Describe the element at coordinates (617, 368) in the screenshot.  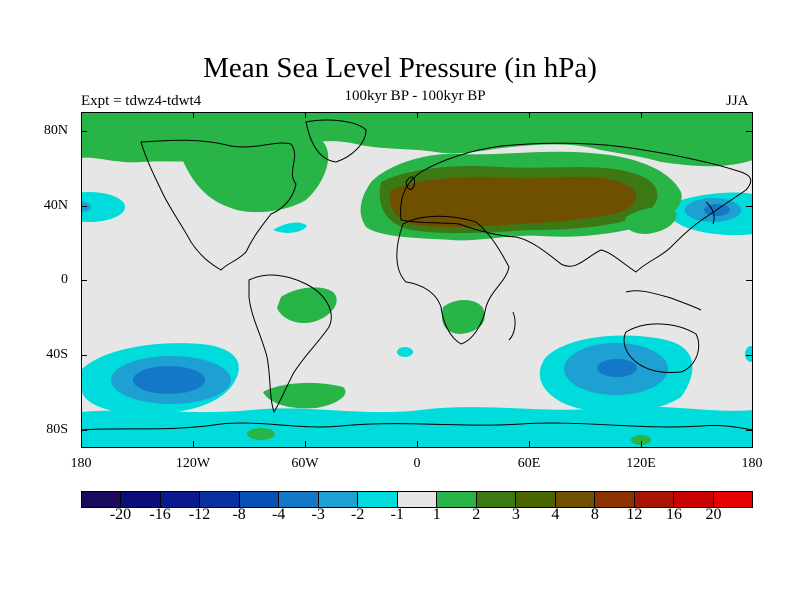
I see `indian-ocean-low-core` at that location.